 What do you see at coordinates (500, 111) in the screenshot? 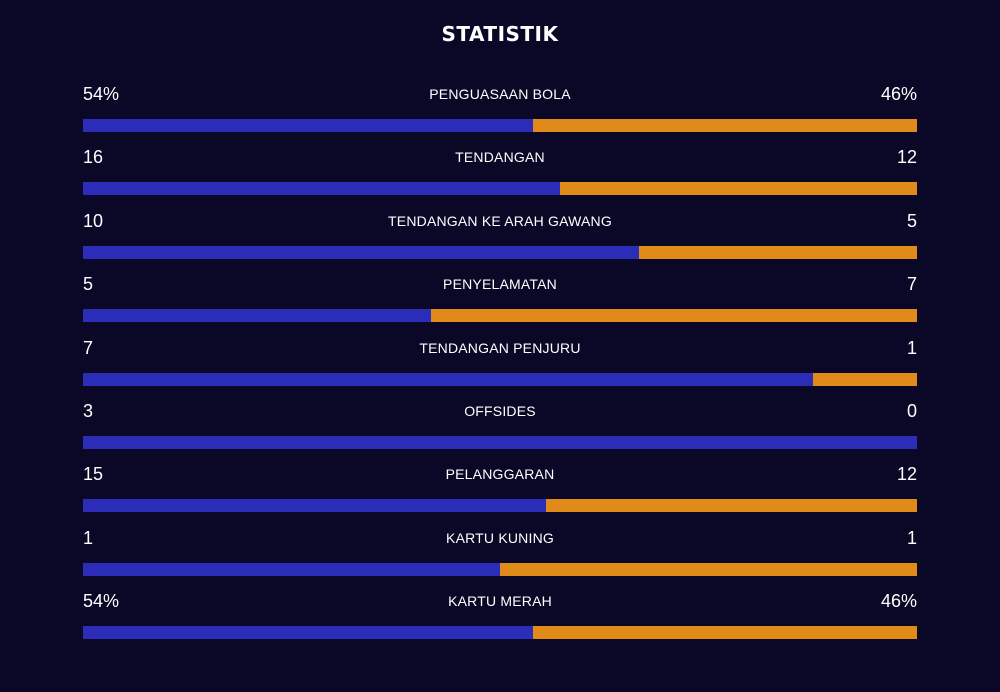
I see `stat-row-possession: 54% PENGUASAAN BOLA 46%` at bounding box center [500, 111].